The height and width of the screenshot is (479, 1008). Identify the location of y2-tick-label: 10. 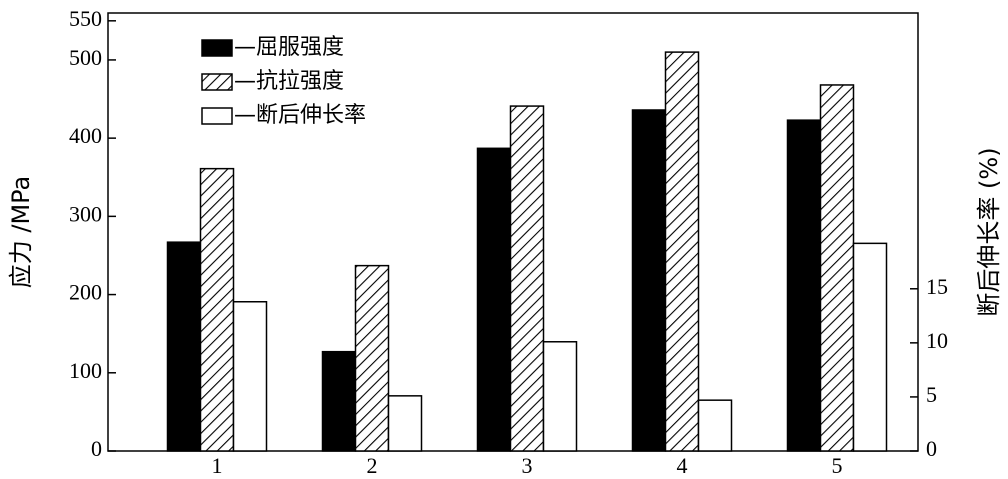
(937, 340).